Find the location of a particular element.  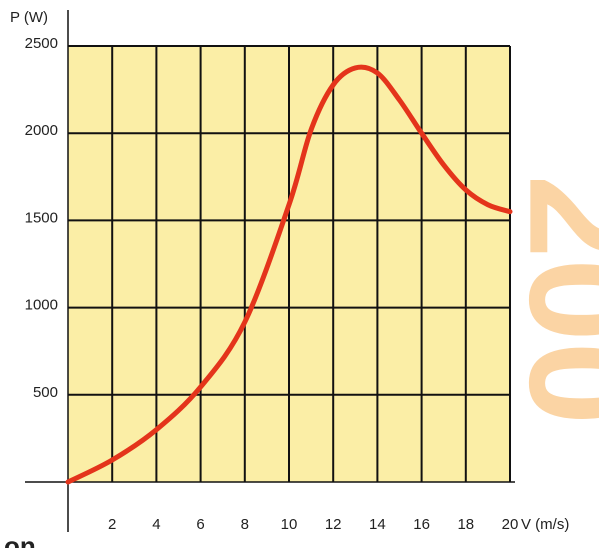

y-tick-label: 2500 is located at coordinates (41, 43).